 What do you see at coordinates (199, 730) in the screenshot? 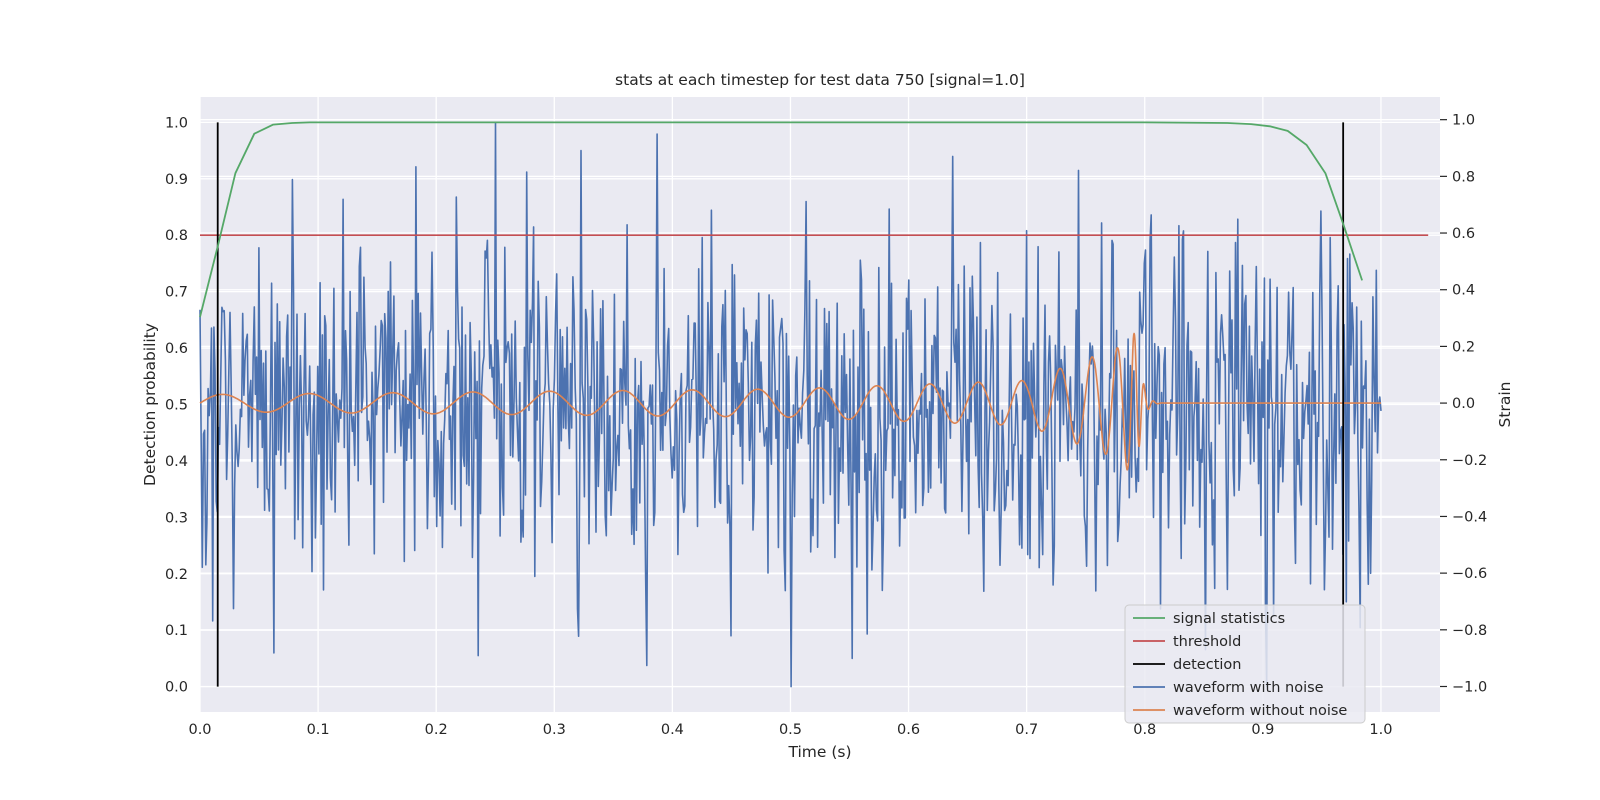
I see `x-tick-label: 0.0` at bounding box center [199, 730].